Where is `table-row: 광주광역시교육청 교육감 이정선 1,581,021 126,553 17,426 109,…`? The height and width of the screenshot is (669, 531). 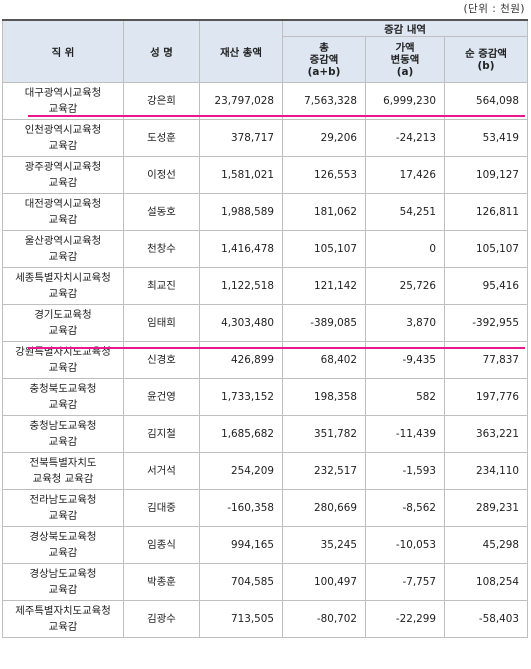 table-row: 광주광역시교육청 교육감 이정선 1,581,021 126,553 17,426 109,… is located at coordinates (265, 175).